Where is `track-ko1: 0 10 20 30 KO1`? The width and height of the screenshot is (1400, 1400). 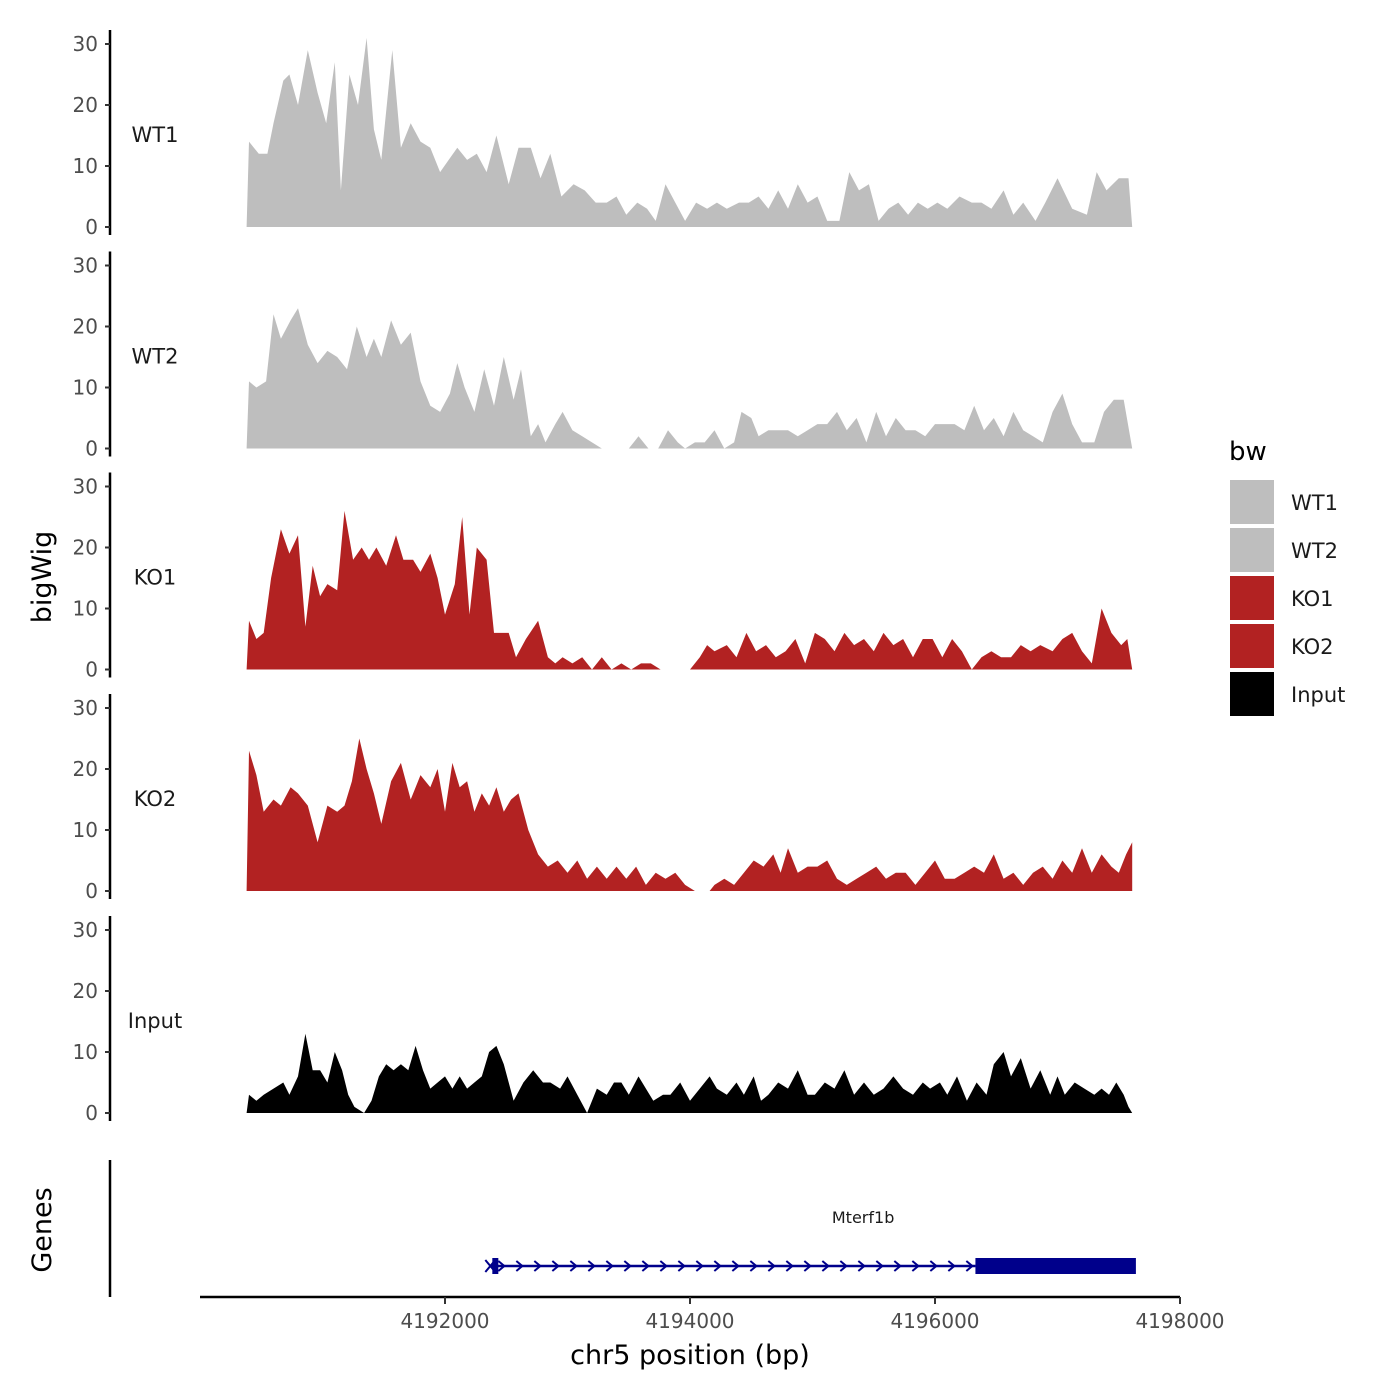
track-ko1: 0 10 20 30 KO1 is located at coordinates (603, 577).